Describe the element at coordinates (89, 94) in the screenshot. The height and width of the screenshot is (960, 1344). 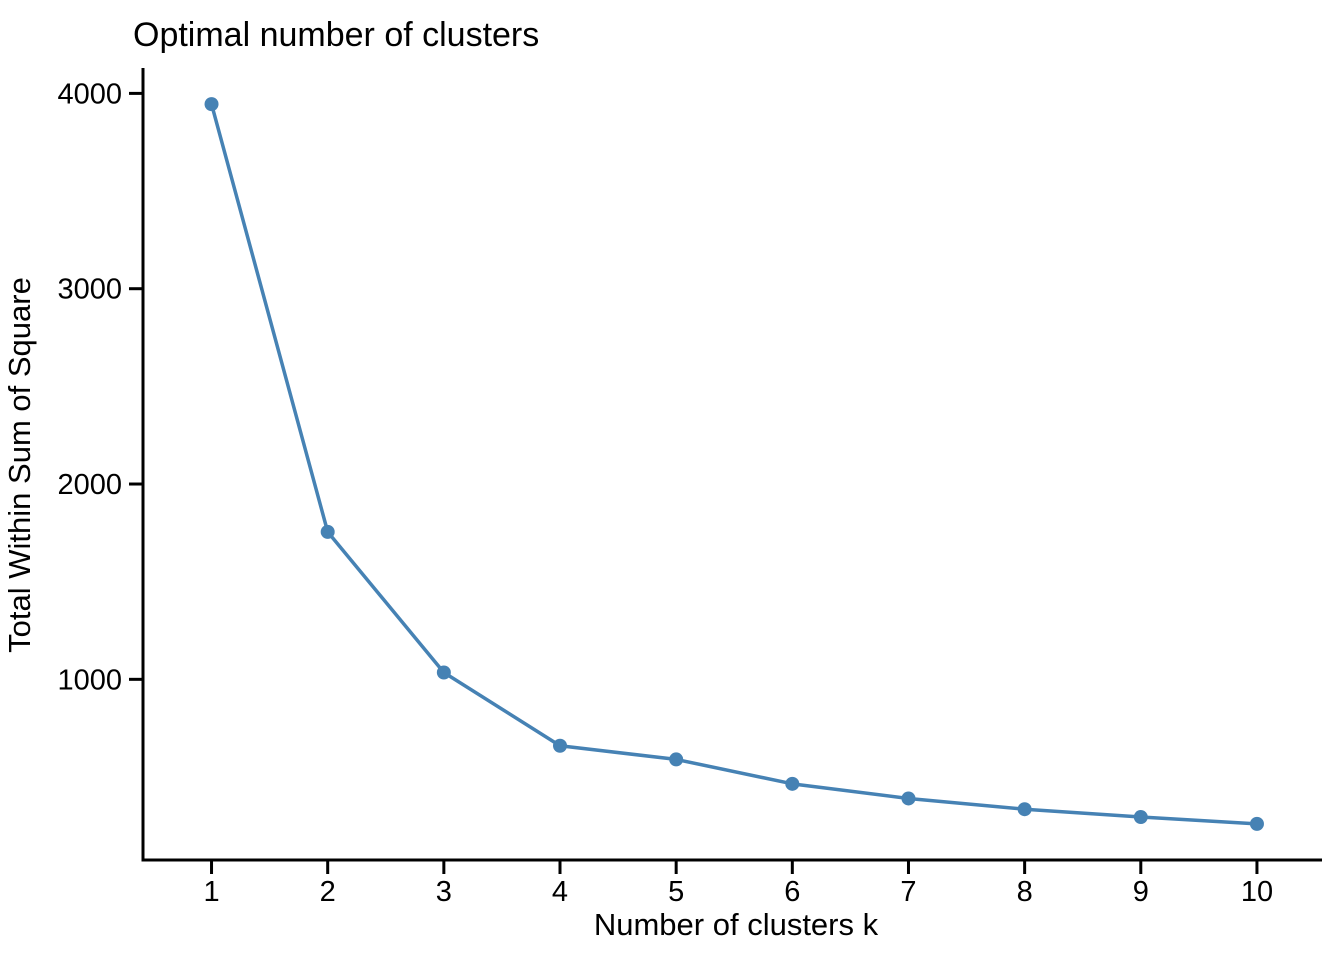
I see `y-tick-label: 4000` at that location.